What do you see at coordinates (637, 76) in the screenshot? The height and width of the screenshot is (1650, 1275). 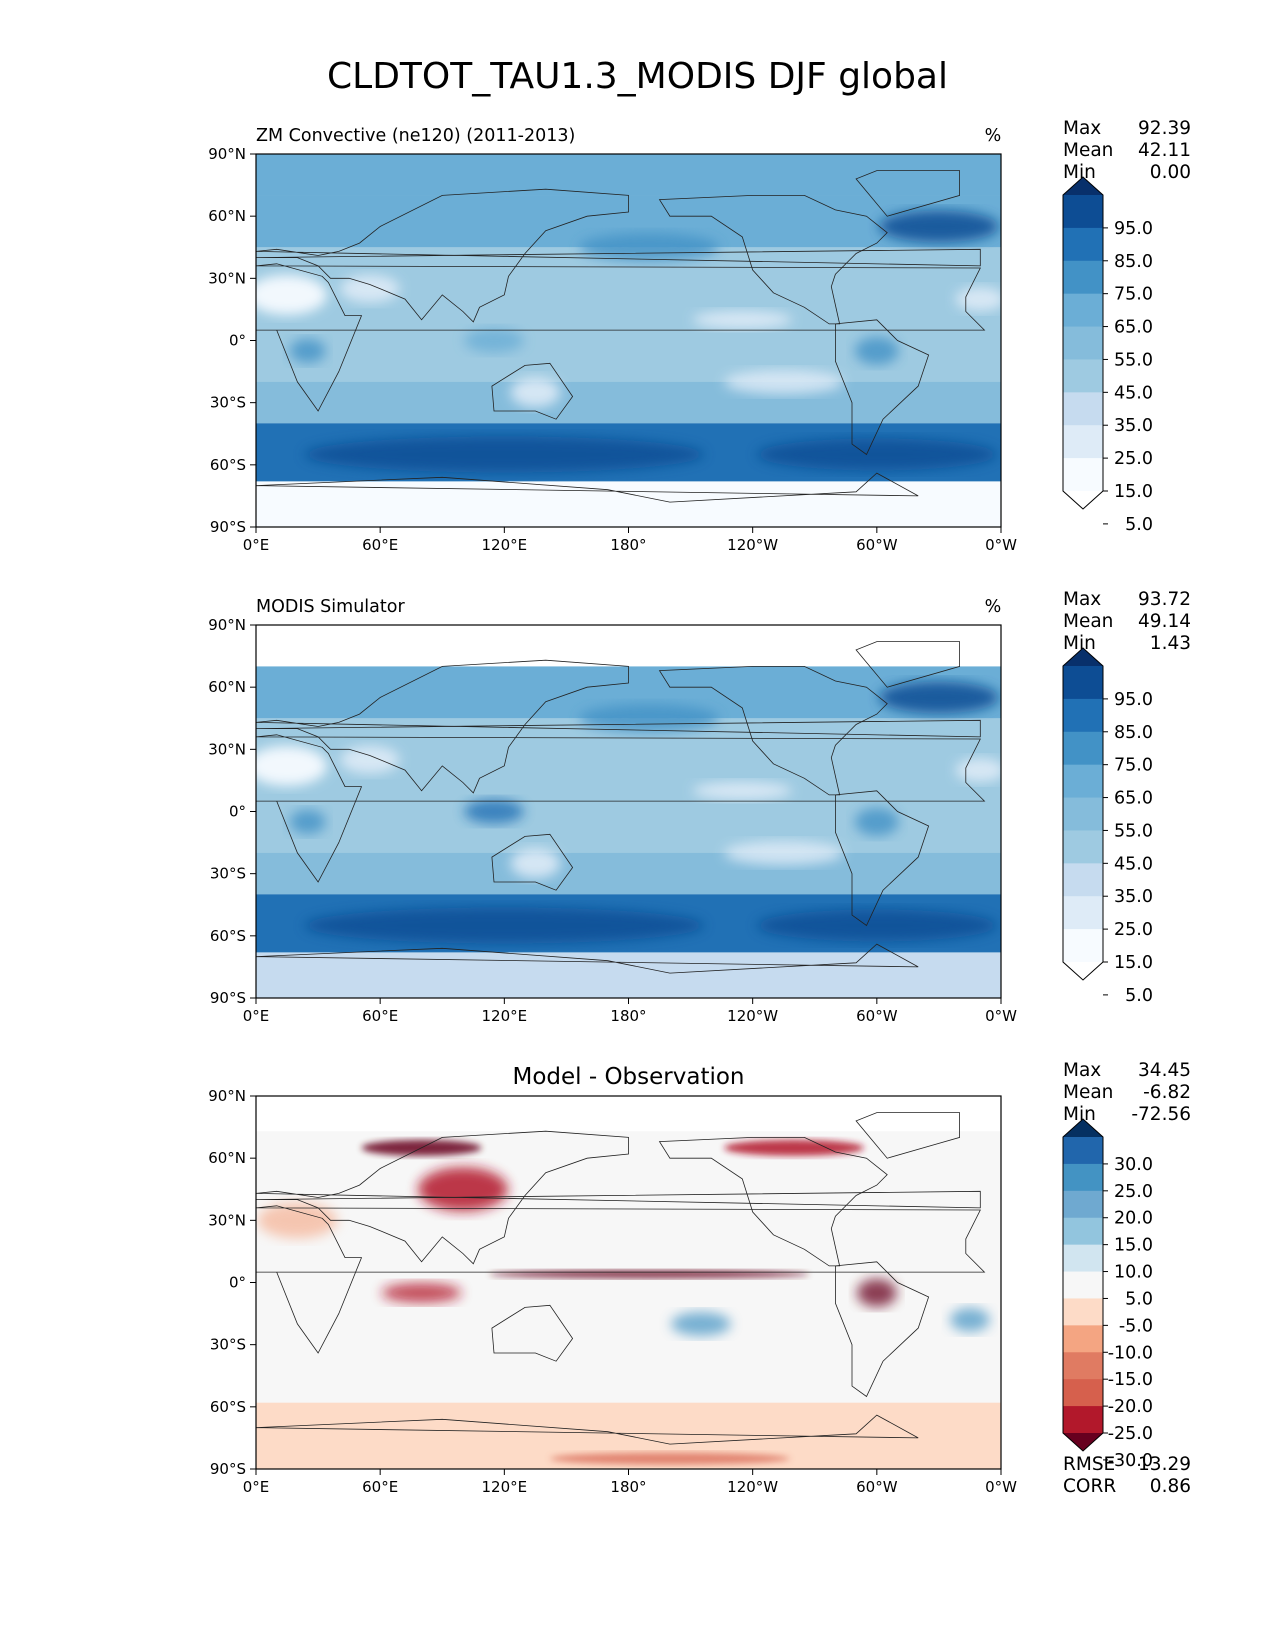 I see `figure-title: CLDTOT_TAU1.3_MODIS DJF global` at bounding box center [637, 76].